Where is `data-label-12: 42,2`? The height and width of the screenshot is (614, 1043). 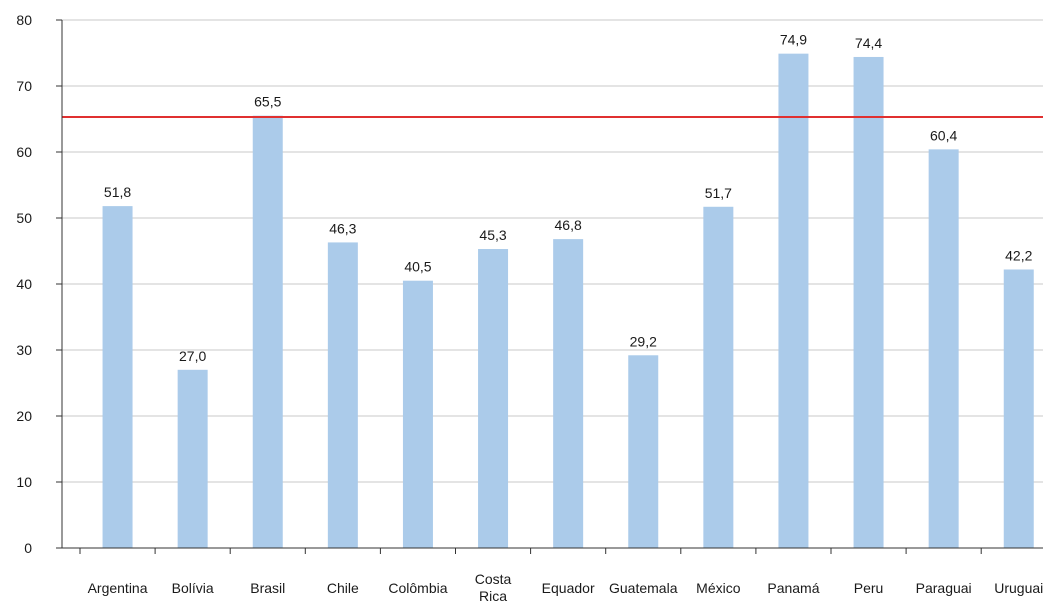
data-label-12: 42,2 is located at coordinates (1018, 255).